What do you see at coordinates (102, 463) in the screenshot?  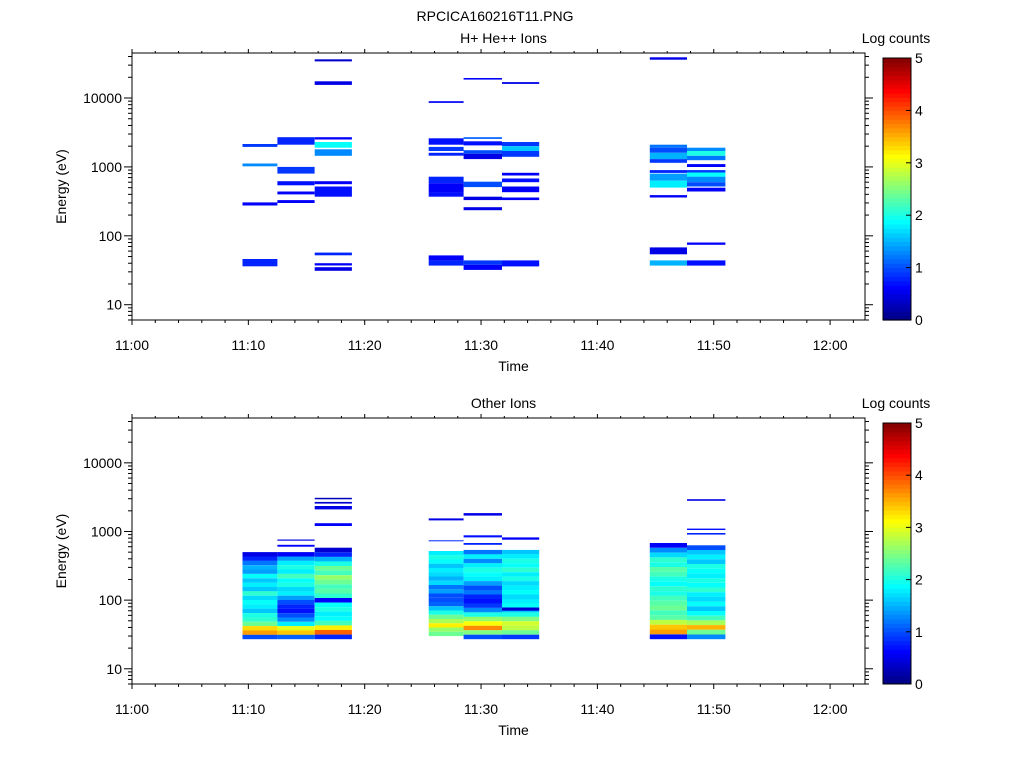 I see `y-tick-label: 10000` at bounding box center [102, 463].